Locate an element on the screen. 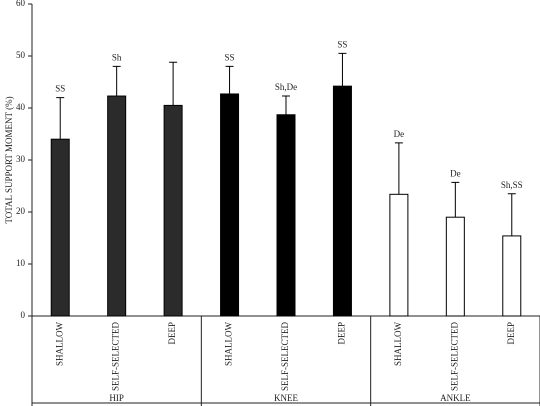 This screenshot has height=406, width=540. group-label: KNEE is located at coordinates (286, 398).